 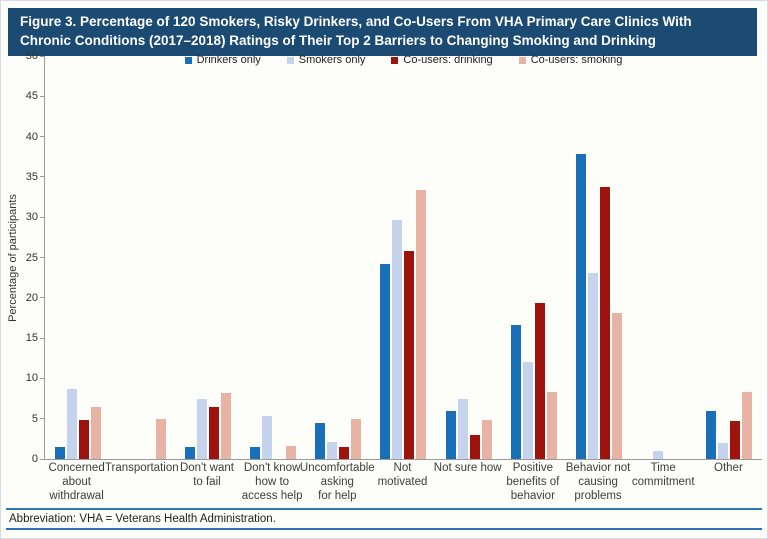 I want to click on x-axis-label: Not motivated, so click(x=402, y=476).